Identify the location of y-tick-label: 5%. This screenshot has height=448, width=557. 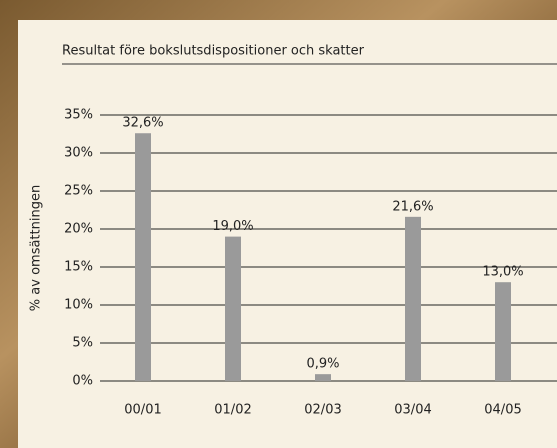
(82, 343).